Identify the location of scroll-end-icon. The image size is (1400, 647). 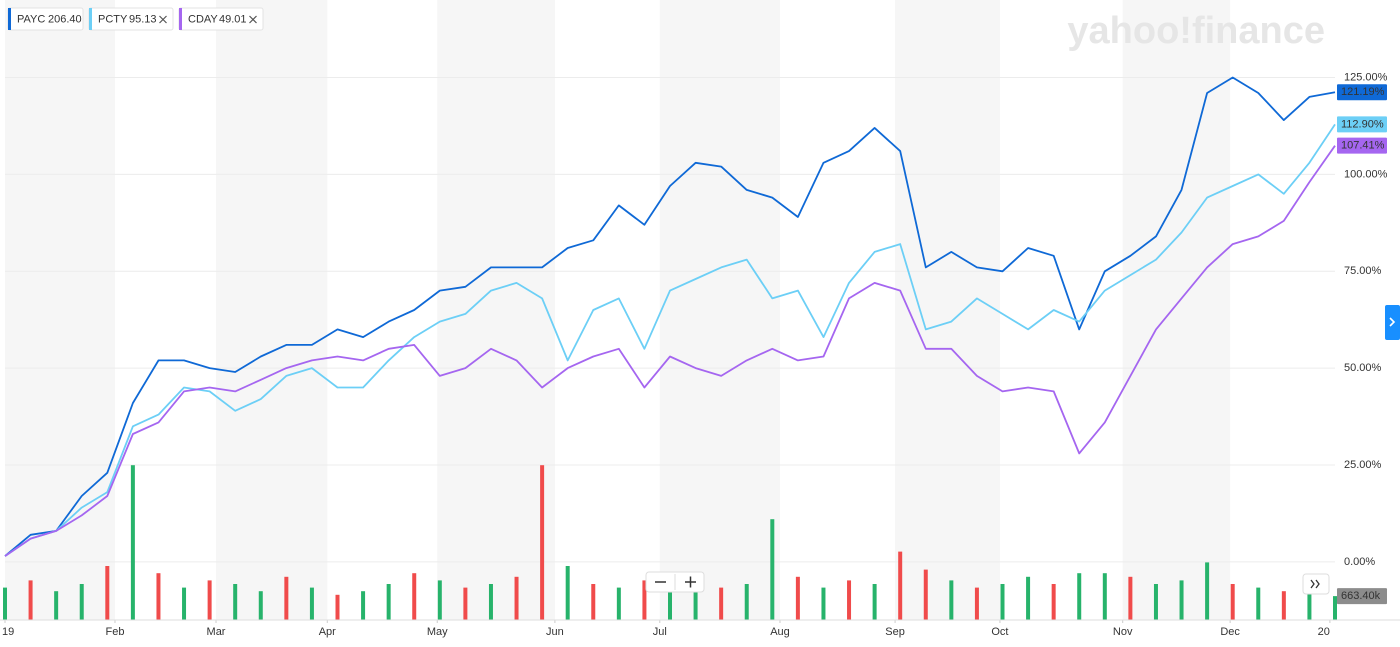
(1315, 584).